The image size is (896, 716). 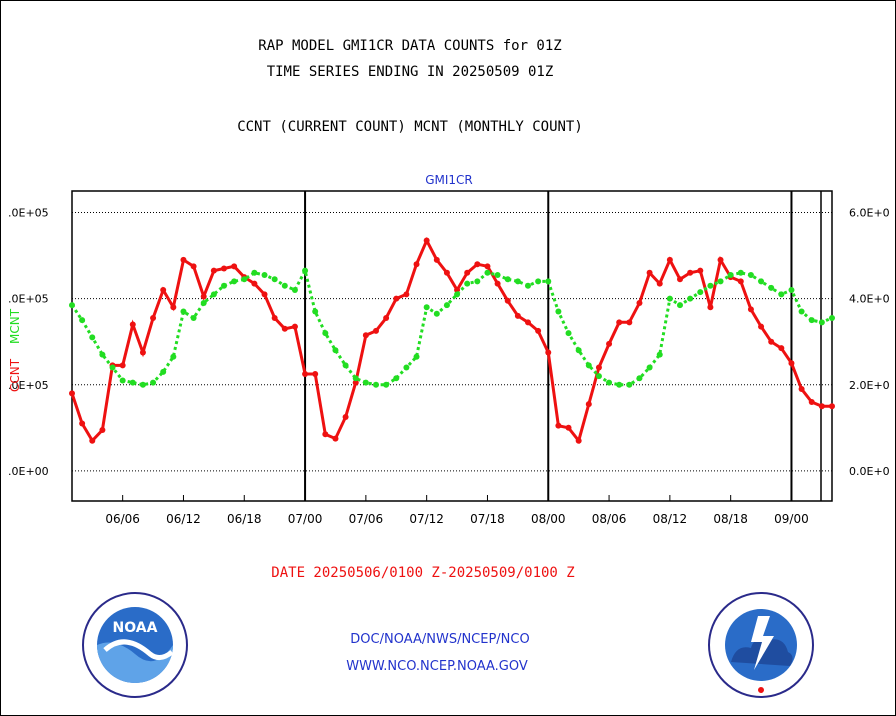 I want to click on x-tick-label: 08/00, so click(x=548, y=519).